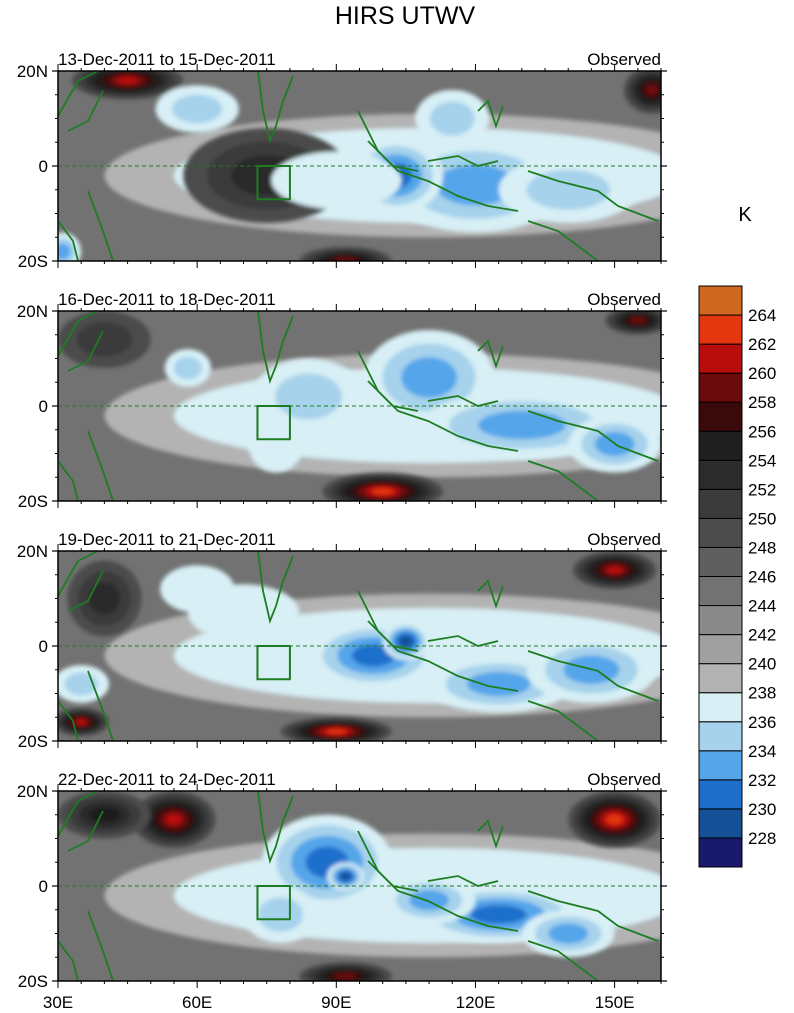 This screenshot has width=794, height=1013. I want to click on colorbar-level-label: 264, so click(762, 315).